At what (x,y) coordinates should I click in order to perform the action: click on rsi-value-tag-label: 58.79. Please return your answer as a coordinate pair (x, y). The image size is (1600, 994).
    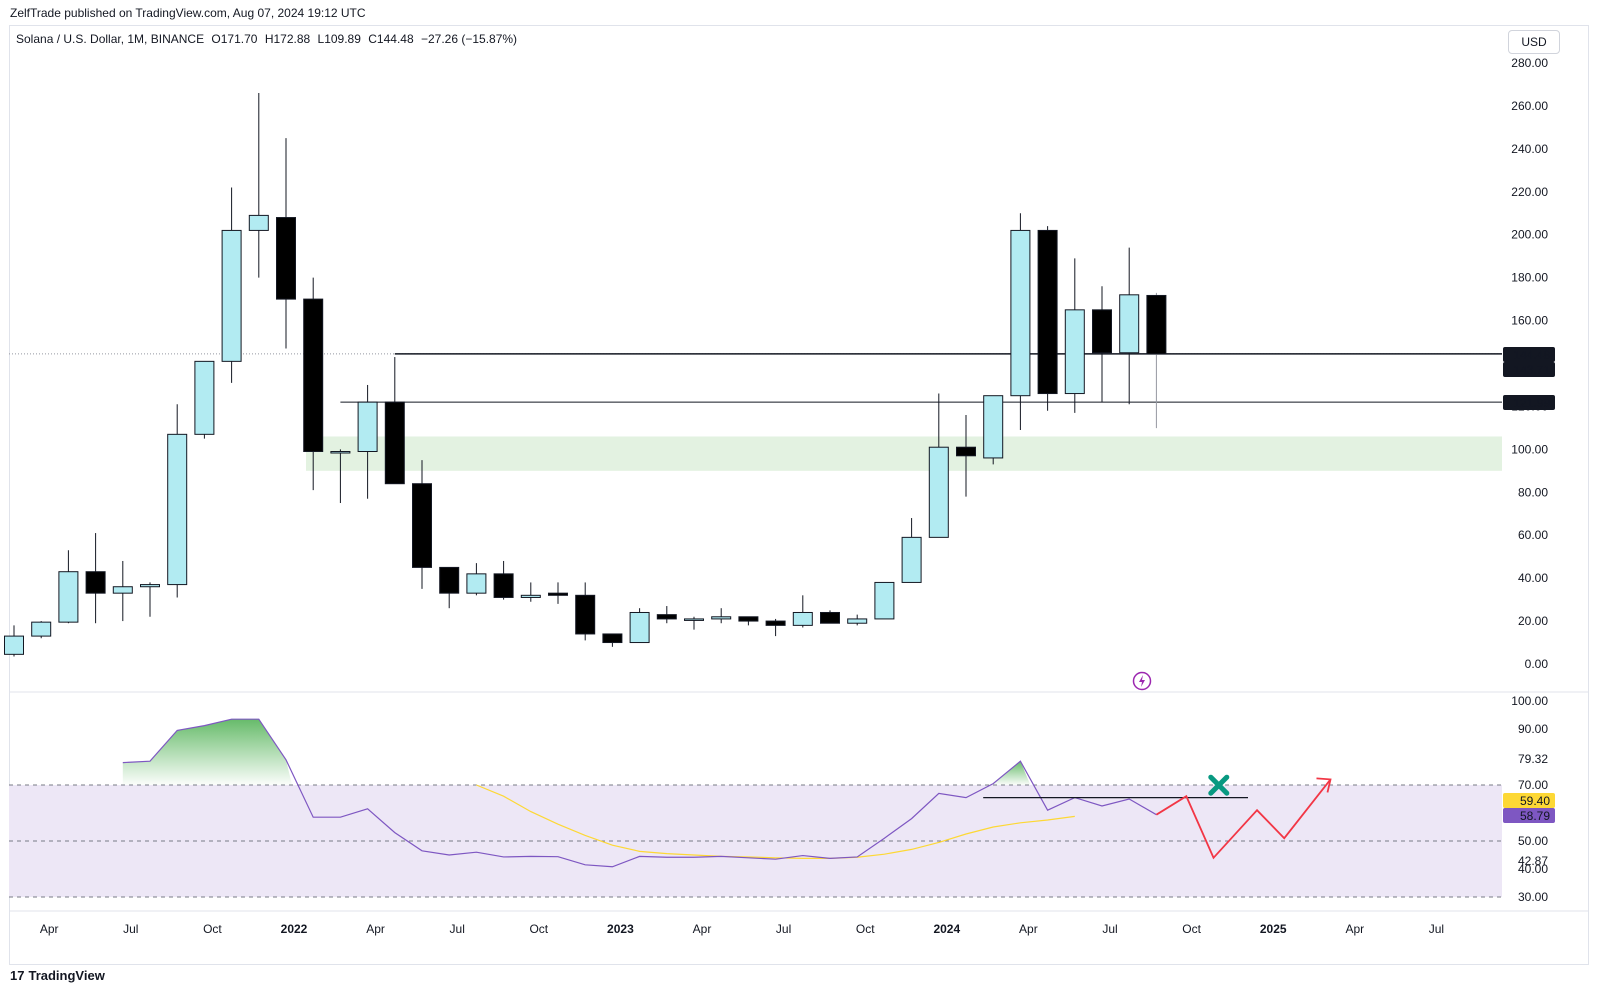
    Looking at the image, I should click on (1535, 816).